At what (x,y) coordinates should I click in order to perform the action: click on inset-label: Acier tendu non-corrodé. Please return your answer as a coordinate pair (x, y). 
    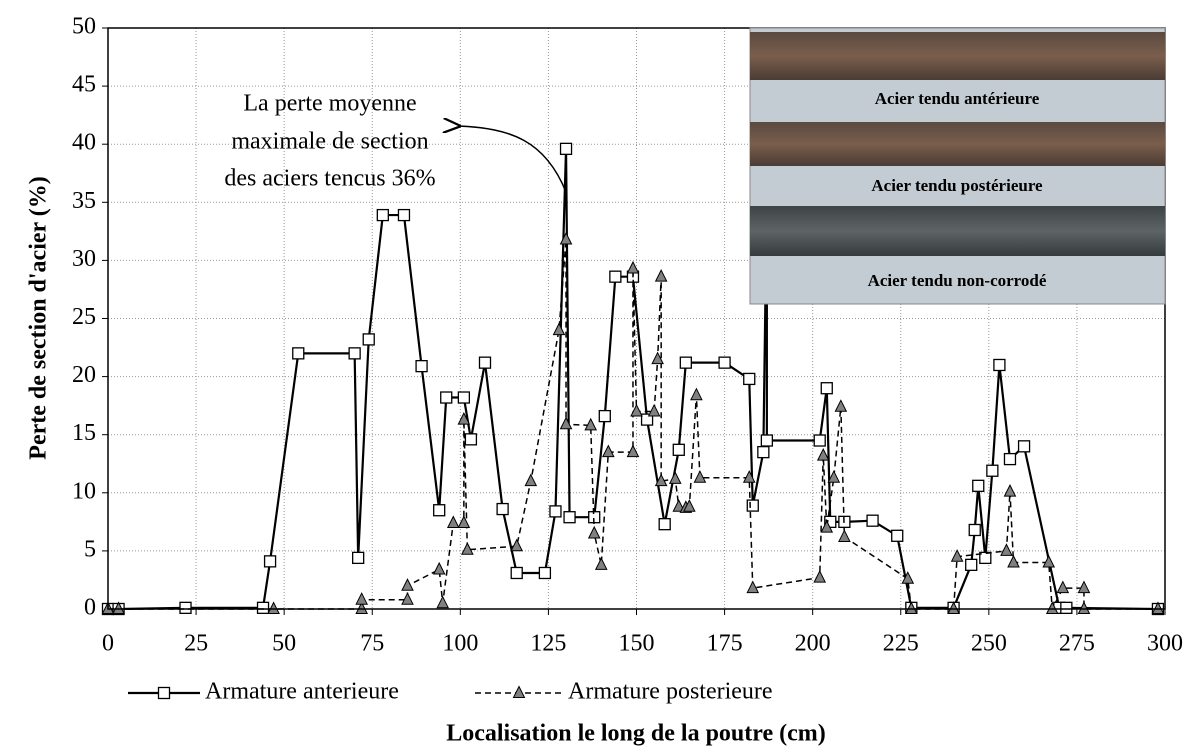
    Looking at the image, I should click on (957, 280).